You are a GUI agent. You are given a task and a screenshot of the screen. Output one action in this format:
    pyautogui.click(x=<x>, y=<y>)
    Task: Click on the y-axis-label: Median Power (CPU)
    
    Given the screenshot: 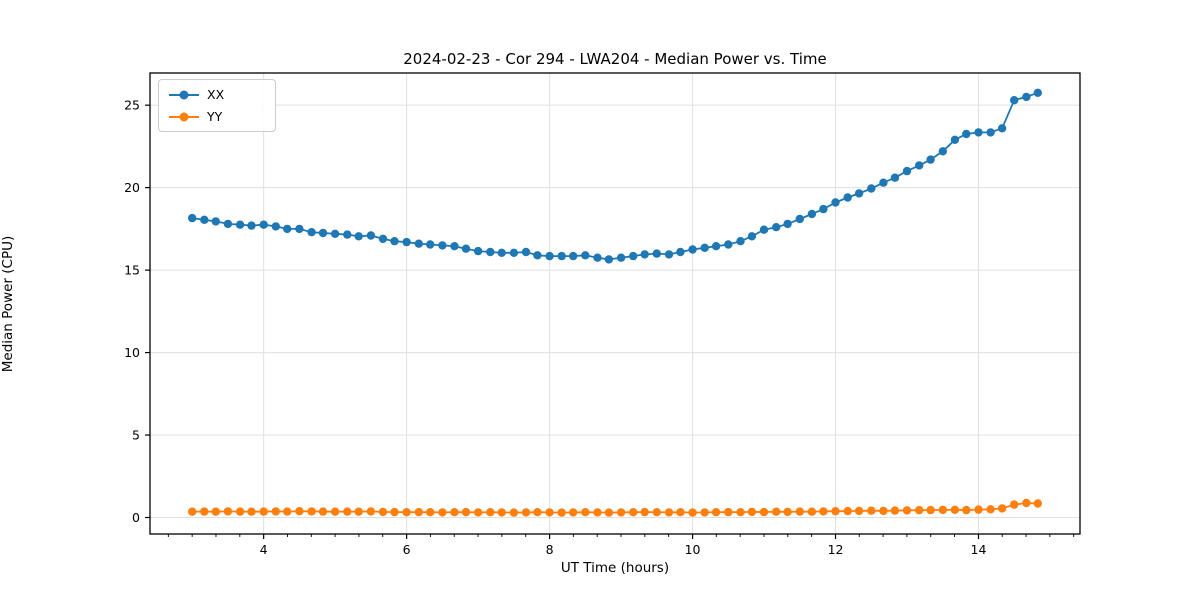 What is the action you would take?
    pyautogui.click(x=8, y=304)
    